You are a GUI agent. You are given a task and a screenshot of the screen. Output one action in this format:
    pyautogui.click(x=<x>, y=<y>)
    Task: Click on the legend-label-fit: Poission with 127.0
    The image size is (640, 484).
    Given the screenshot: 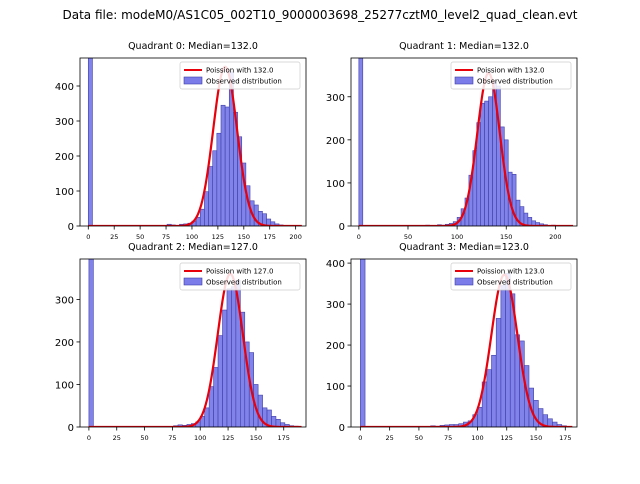 What is the action you would take?
    pyautogui.click(x=240, y=272)
    